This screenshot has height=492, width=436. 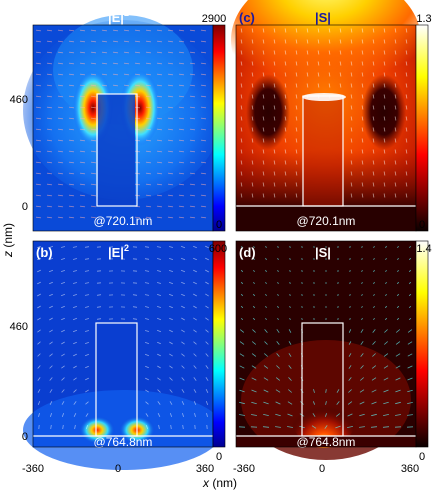 I want to click on panel-a-annotation: @720.1nm, so click(x=123, y=221).